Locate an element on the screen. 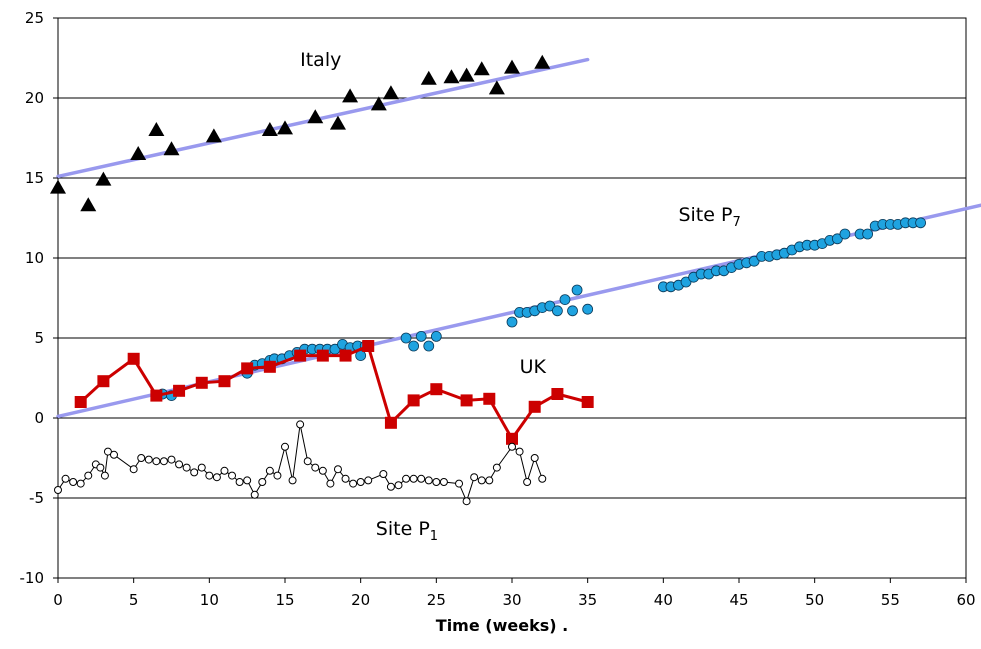 The height and width of the screenshot is (649, 981). x-tick-label: 10 is located at coordinates (209, 600).